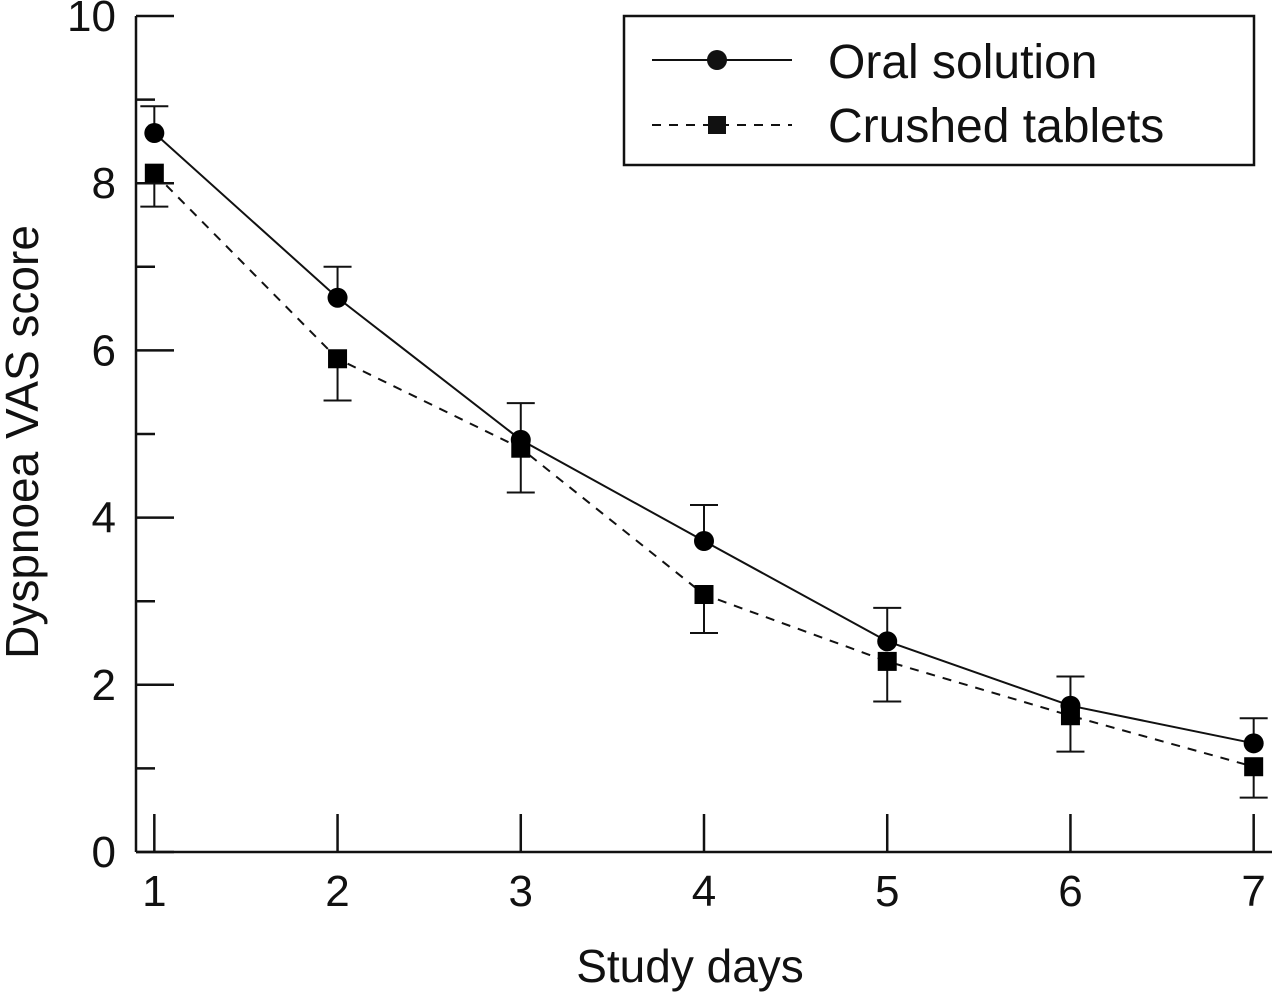  I want to click on legend-oral-solution-label: Oral solution, so click(962, 62).